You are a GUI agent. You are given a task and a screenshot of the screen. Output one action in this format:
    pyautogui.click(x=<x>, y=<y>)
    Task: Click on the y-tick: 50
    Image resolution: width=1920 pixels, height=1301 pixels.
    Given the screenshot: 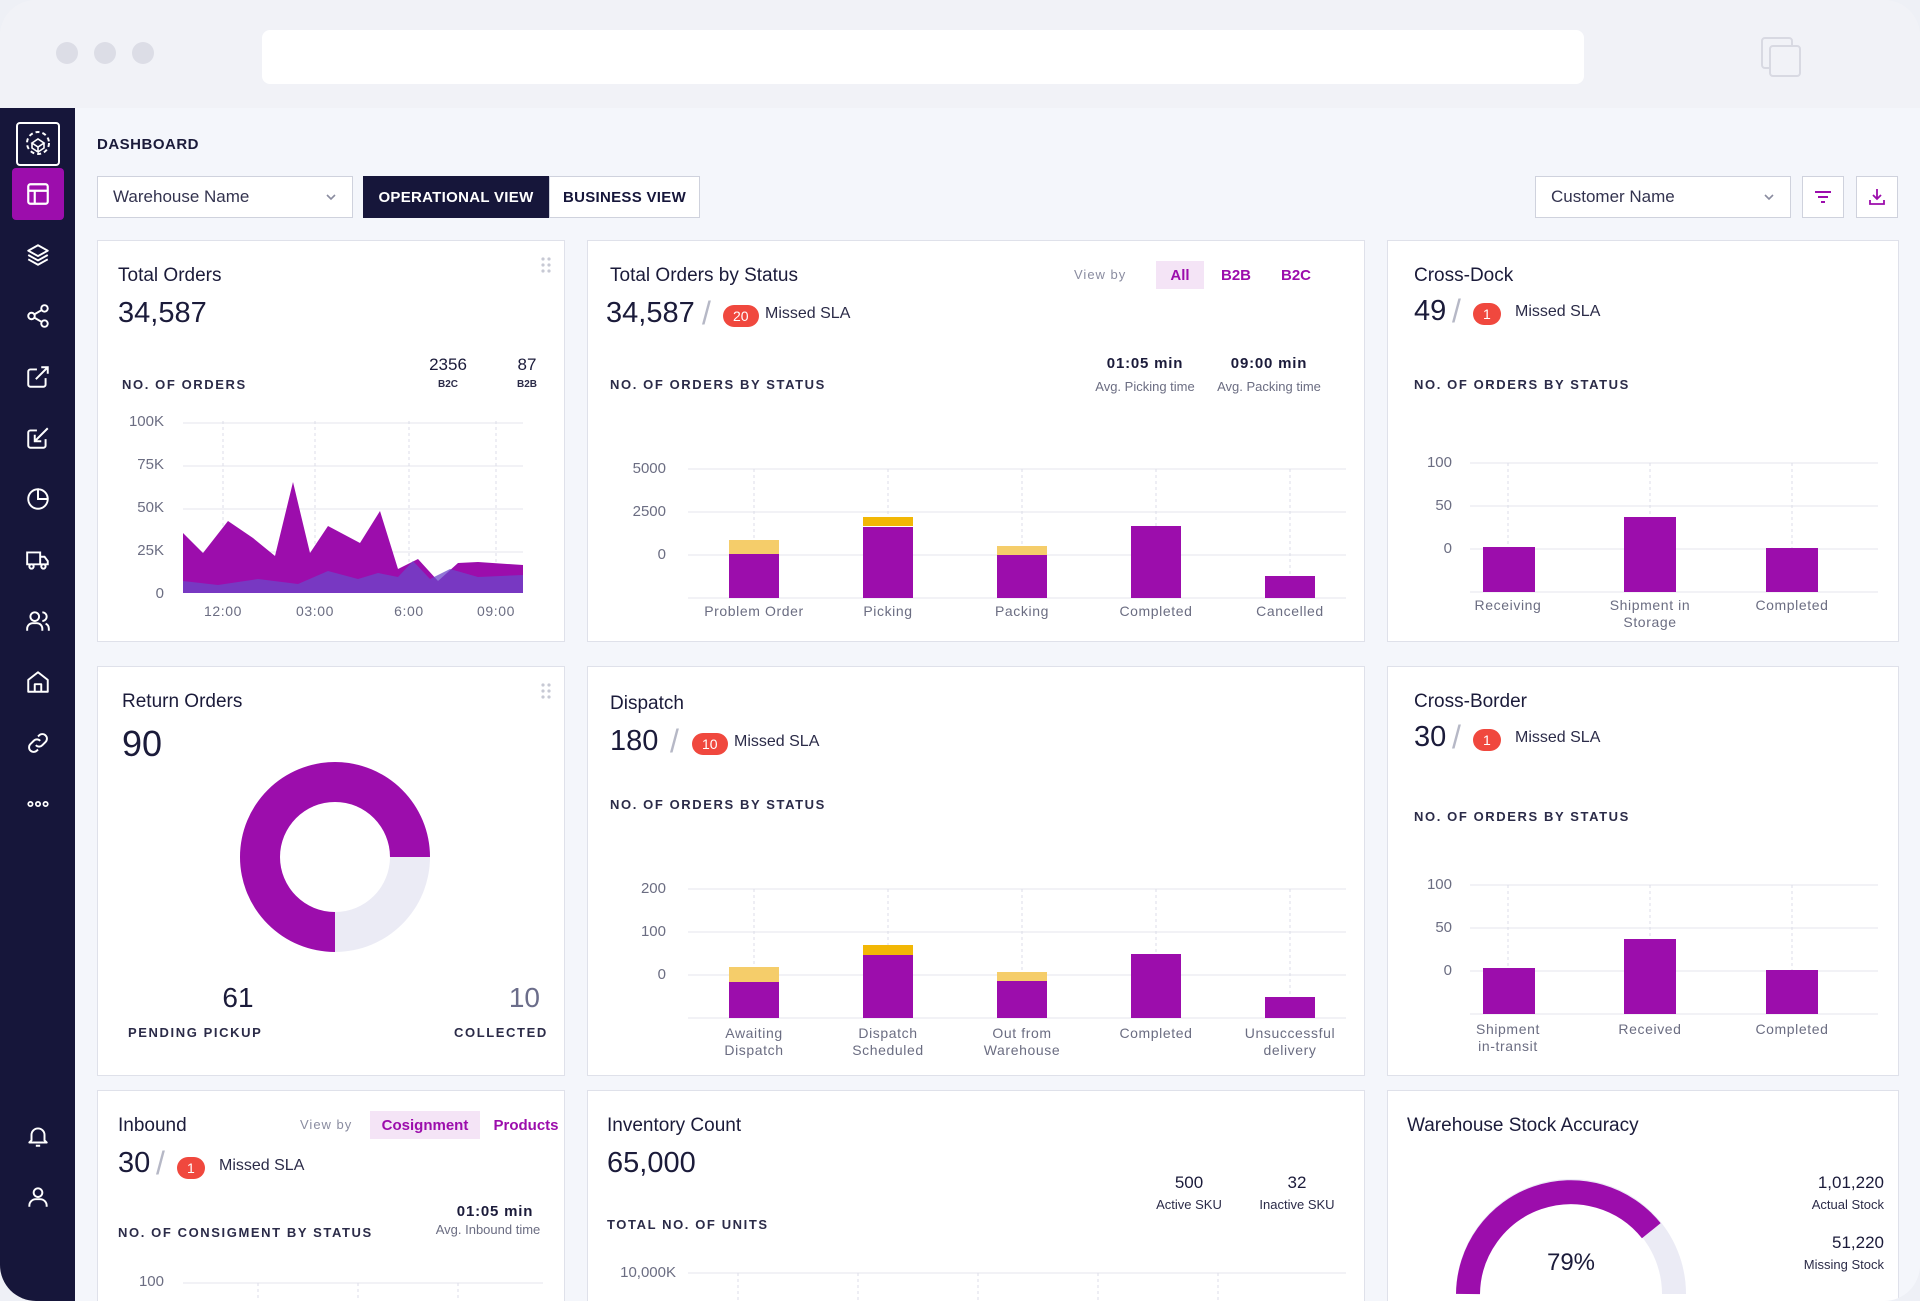 What is the action you would take?
    pyautogui.click(x=1443, y=927)
    